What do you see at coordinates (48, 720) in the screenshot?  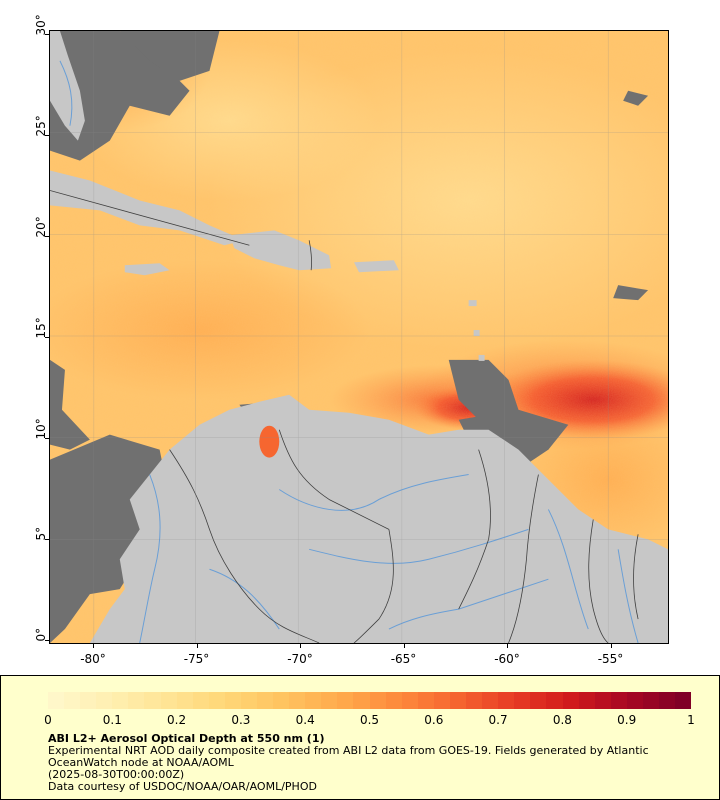 I see `colorbar-tick-label: 0` at bounding box center [48, 720].